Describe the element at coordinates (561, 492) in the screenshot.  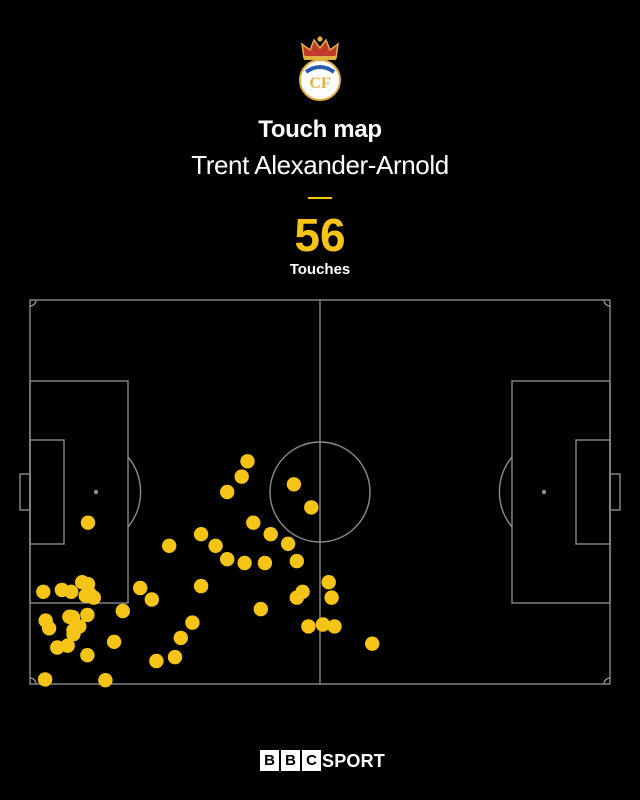
I see `right-penalty-box` at that location.